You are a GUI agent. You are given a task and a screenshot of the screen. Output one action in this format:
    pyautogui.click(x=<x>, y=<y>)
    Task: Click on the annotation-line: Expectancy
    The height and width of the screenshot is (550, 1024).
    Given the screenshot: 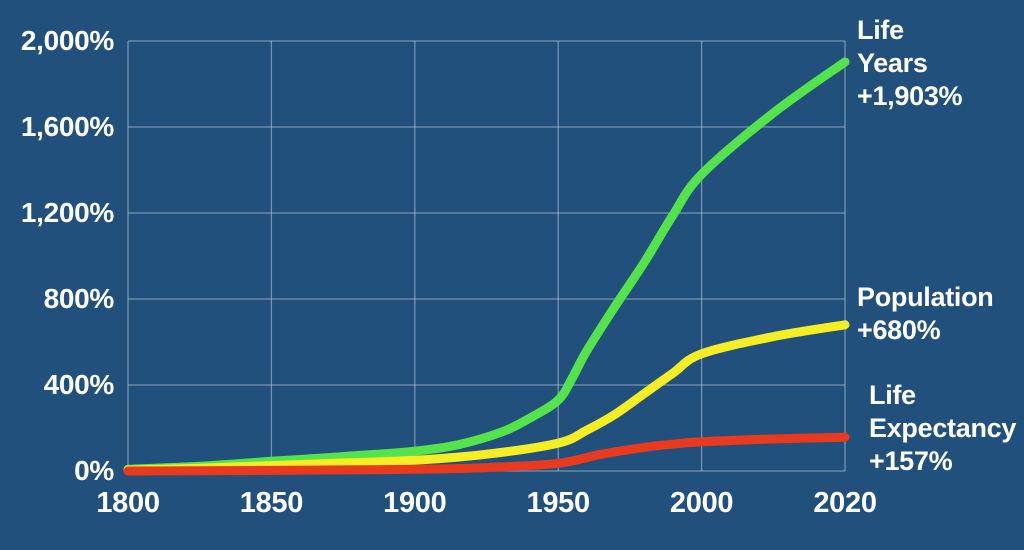 What is the action you would take?
    pyautogui.click(x=943, y=428)
    